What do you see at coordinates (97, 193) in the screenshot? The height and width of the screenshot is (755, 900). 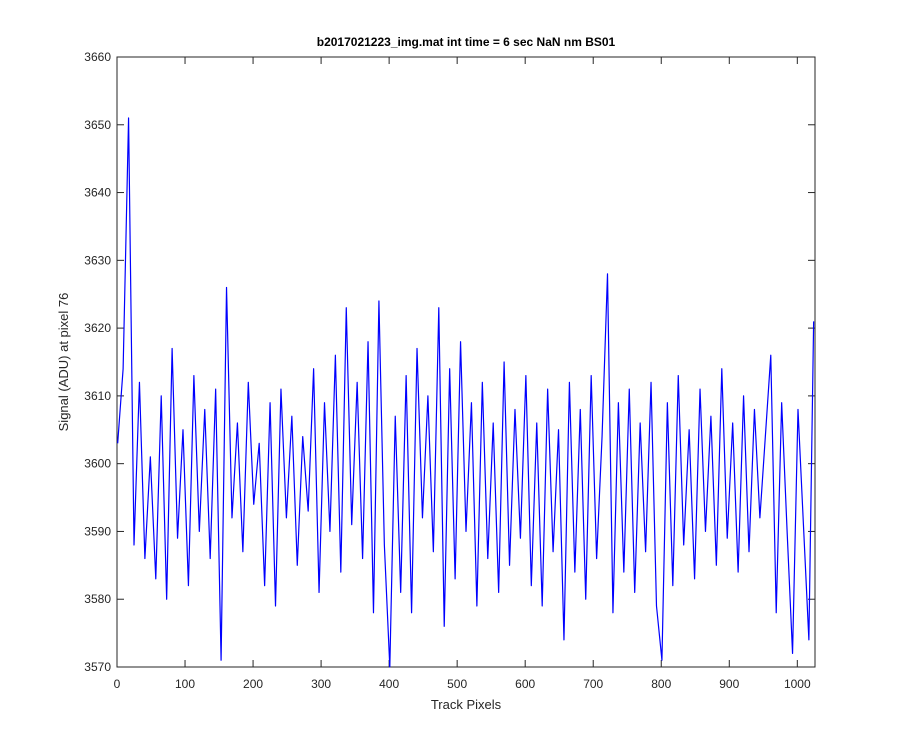 I see `y-tick-label: 3640` at bounding box center [97, 193].